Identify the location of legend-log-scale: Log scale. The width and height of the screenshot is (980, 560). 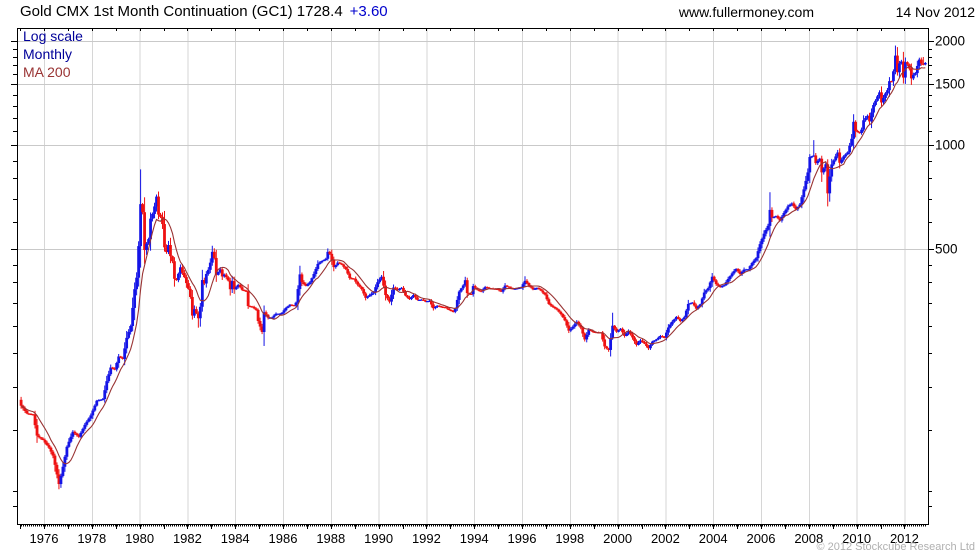
(53, 36).